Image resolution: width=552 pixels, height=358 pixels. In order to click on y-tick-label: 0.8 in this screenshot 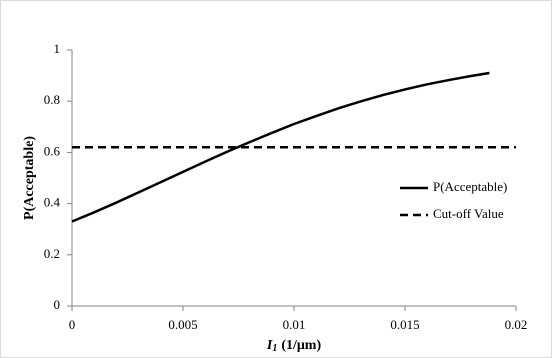, I will do `click(52, 99)`.